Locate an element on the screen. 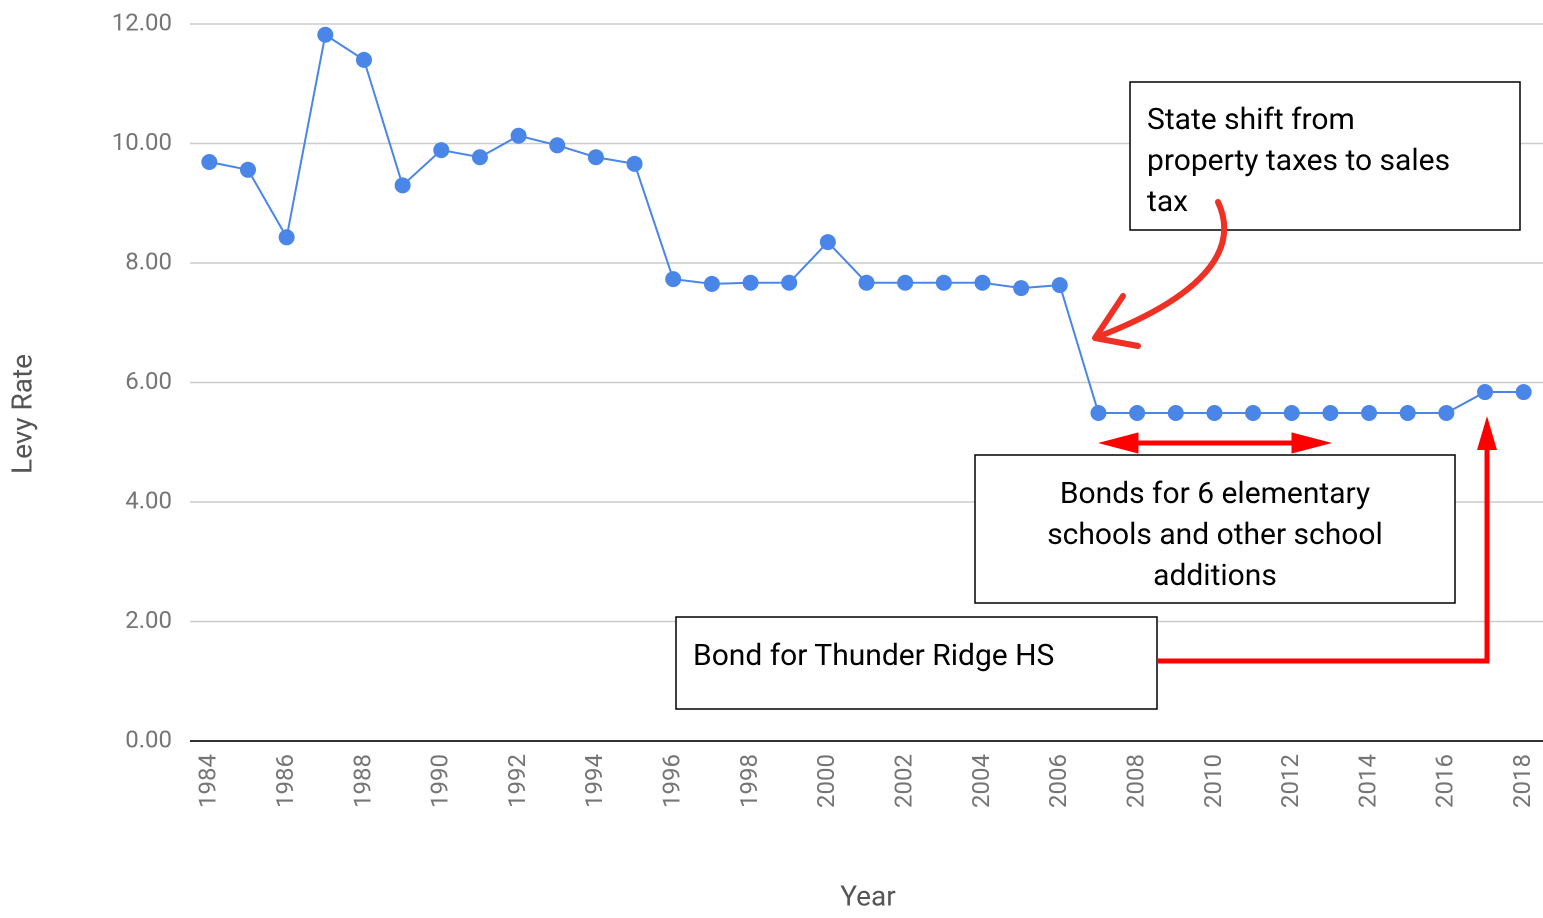  x-tick-label: 2018 is located at coordinates (1522, 781).